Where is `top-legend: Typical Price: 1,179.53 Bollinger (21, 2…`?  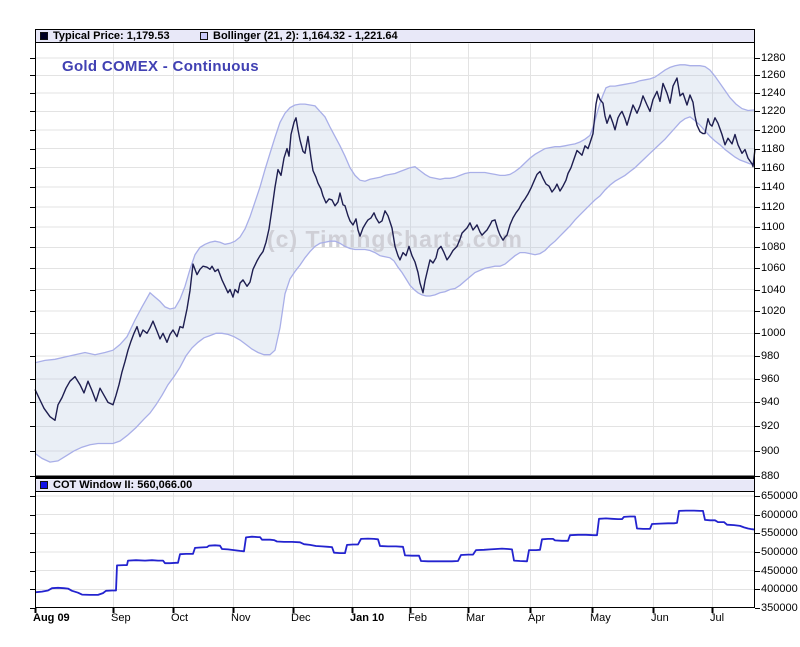 top-legend: Typical Price: 1,179.53 Bollinger (21, 2… is located at coordinates (395, 36).